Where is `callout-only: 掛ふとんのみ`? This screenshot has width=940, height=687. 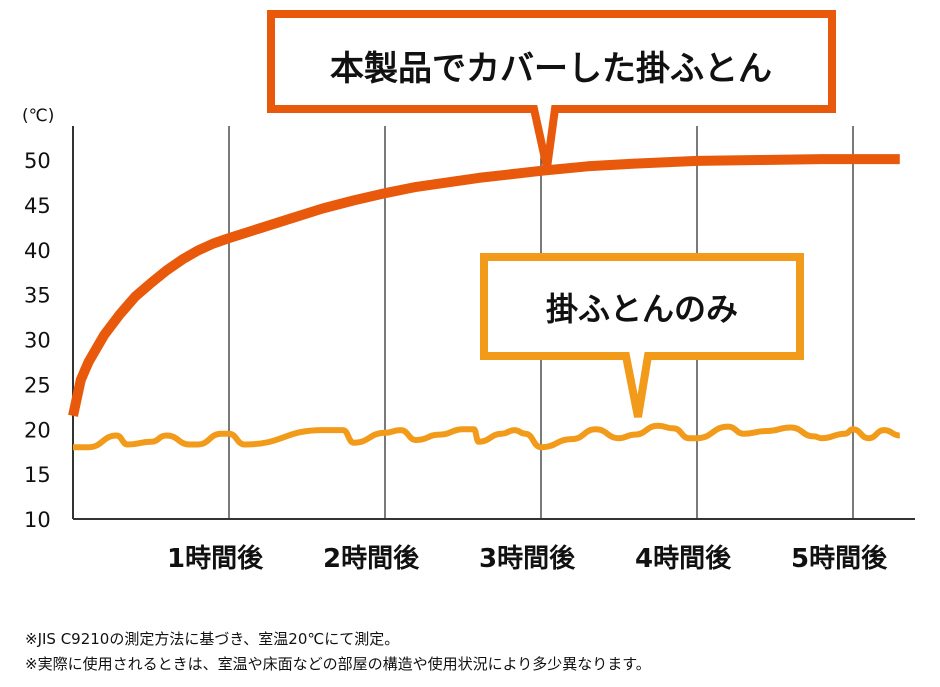
callout-only: 掛ふとんのみ is located at coordinates (642, 335).